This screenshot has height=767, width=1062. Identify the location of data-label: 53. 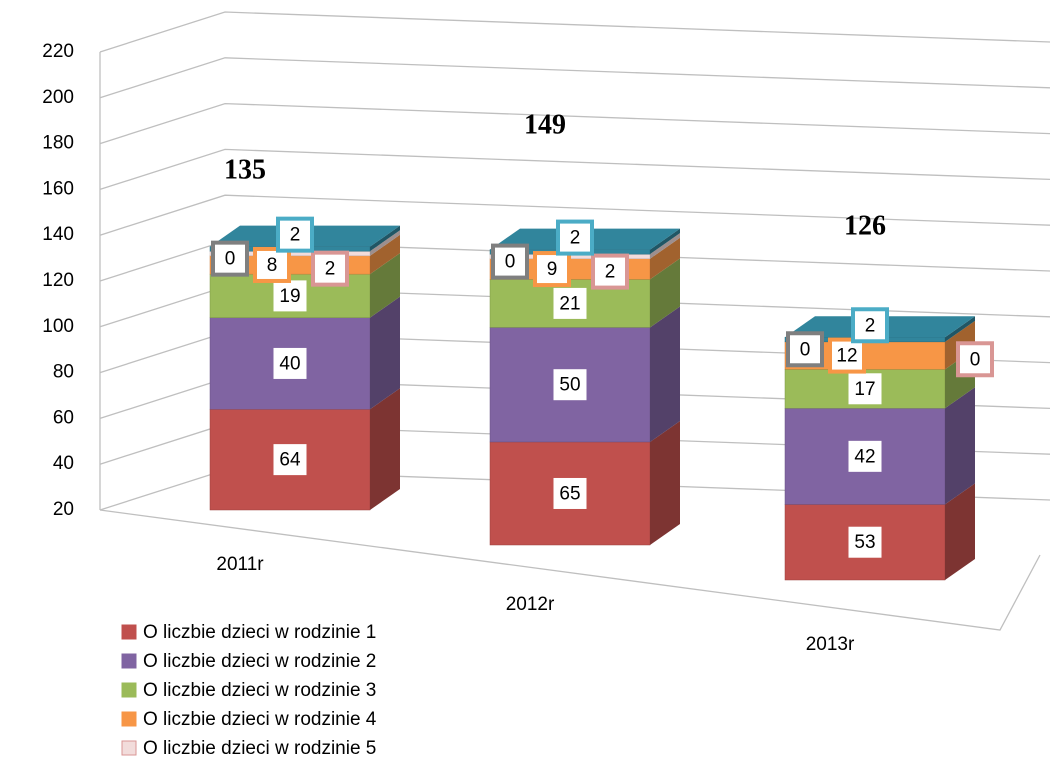
(865, 542).